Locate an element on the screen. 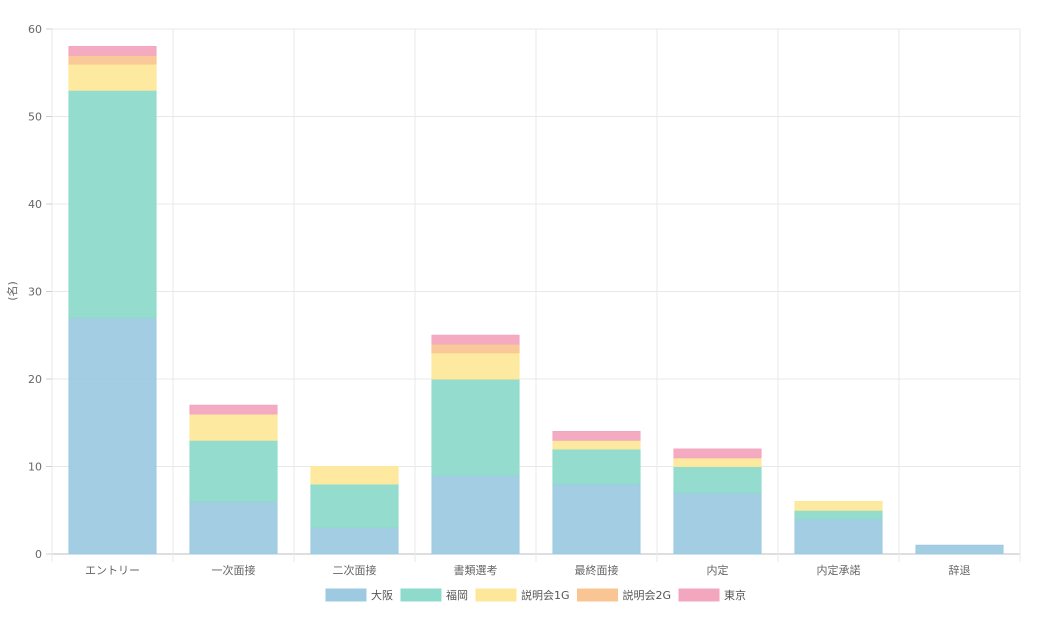 This screenshot has height=626, width=1040. y-tick-label: 10 is located at coordinates (35, 467).